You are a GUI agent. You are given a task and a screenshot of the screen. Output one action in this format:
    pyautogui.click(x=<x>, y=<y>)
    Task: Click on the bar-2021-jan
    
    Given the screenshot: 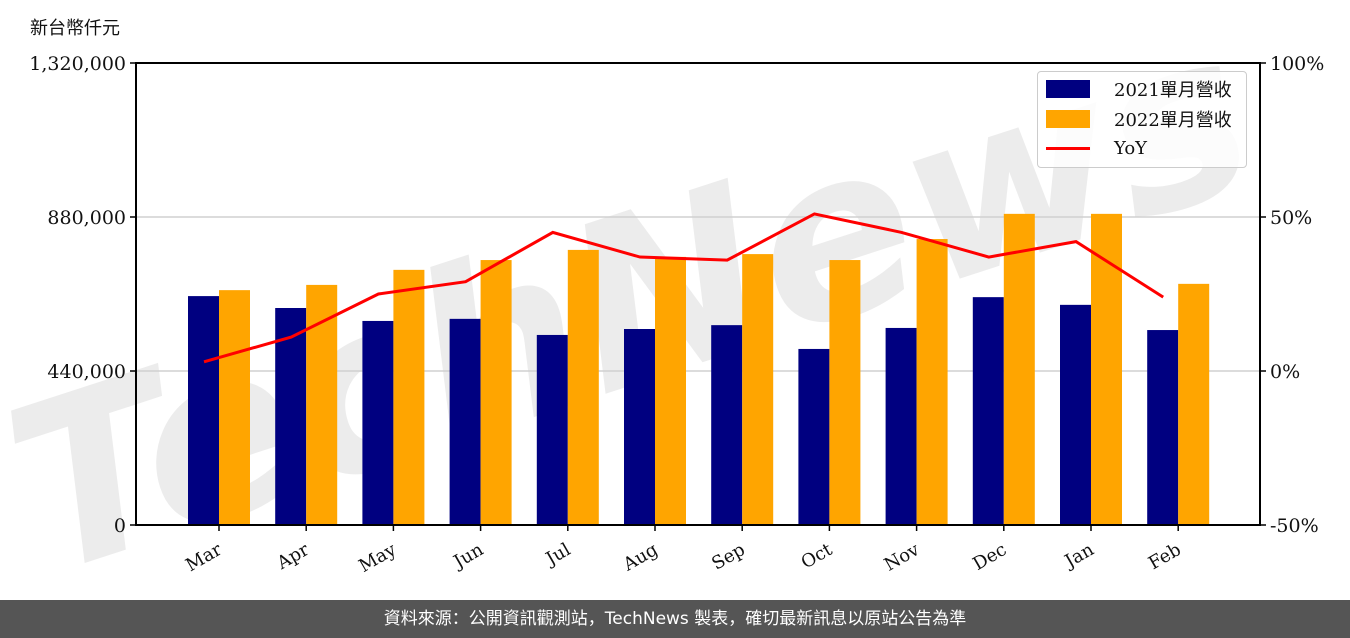 What is the action you would take?
    pyautogui.click(x=1075, y=414)
    